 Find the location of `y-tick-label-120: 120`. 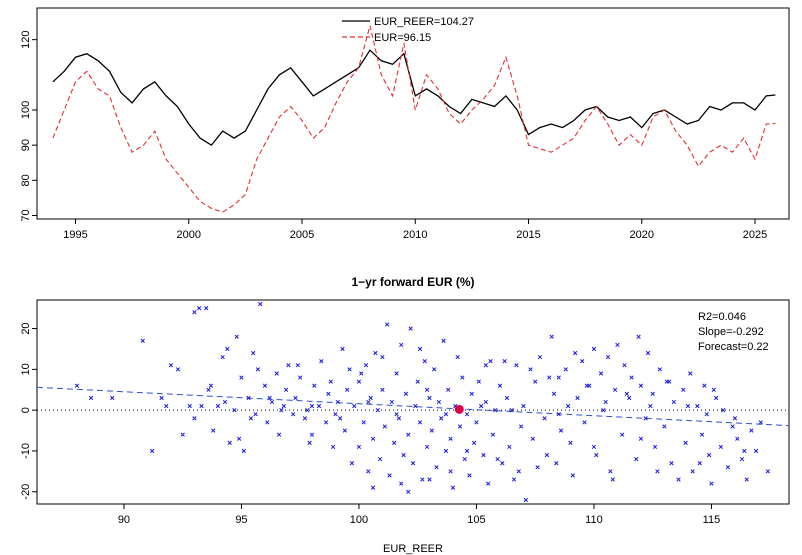

y-tick-label-120: 120 is located at coordinates (26, 39).